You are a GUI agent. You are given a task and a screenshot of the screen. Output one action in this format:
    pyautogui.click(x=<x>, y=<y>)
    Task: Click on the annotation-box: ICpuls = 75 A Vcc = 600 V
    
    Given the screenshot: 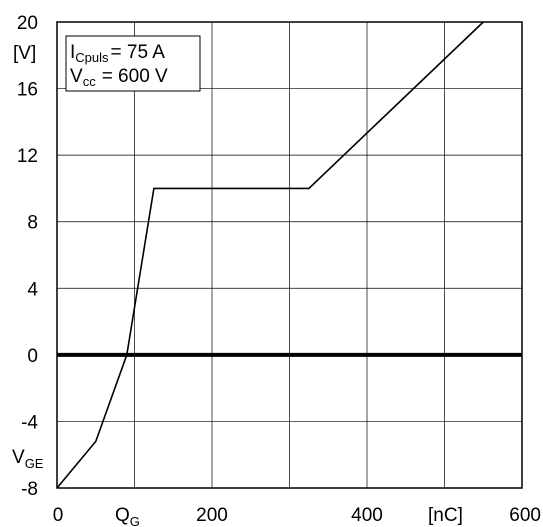 What is the action you would take?
    pyautogui.click(x=133, y=63)
    